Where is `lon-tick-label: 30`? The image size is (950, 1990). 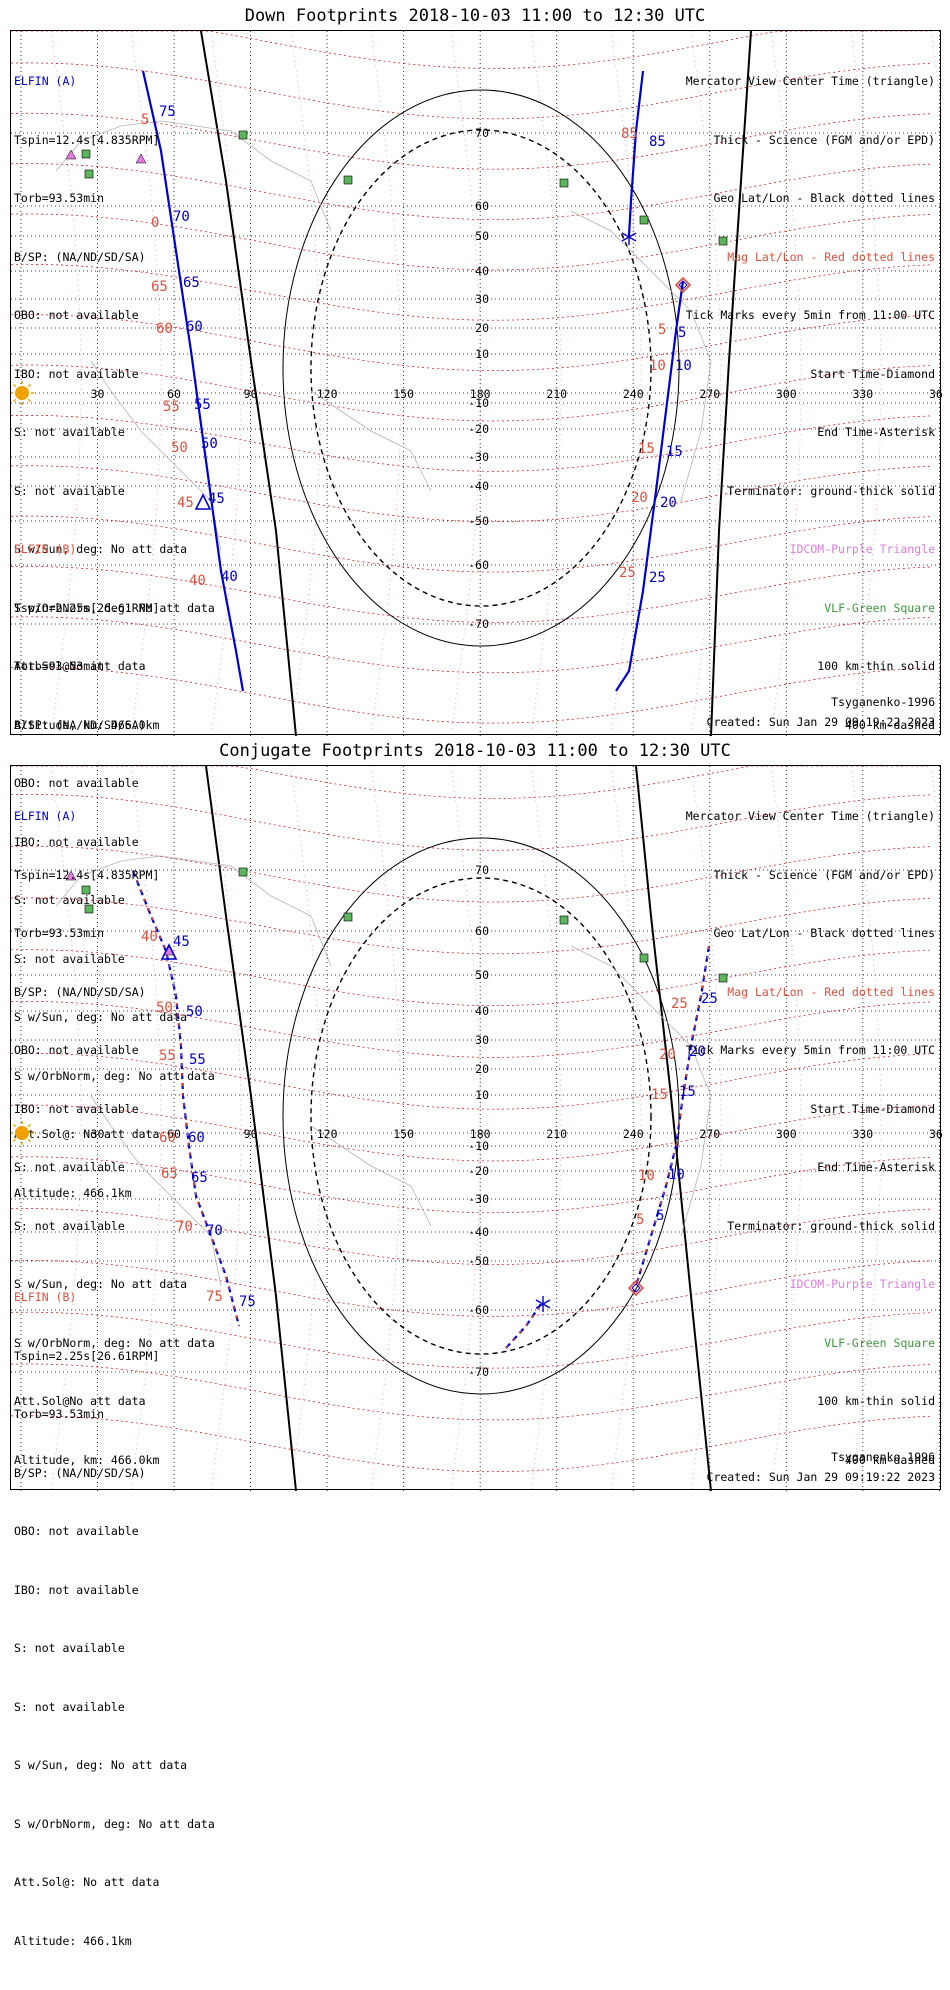 lon-tick-label: 30 is located at coordinates (98, 394).